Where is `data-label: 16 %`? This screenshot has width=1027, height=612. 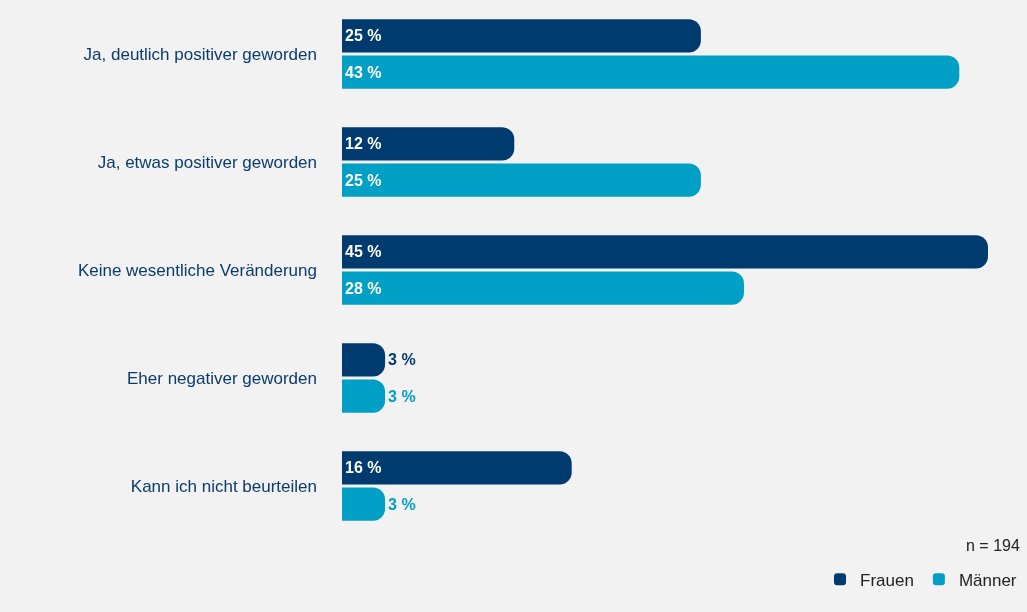
data-label: 16 % is located at coordinates (363, 468).